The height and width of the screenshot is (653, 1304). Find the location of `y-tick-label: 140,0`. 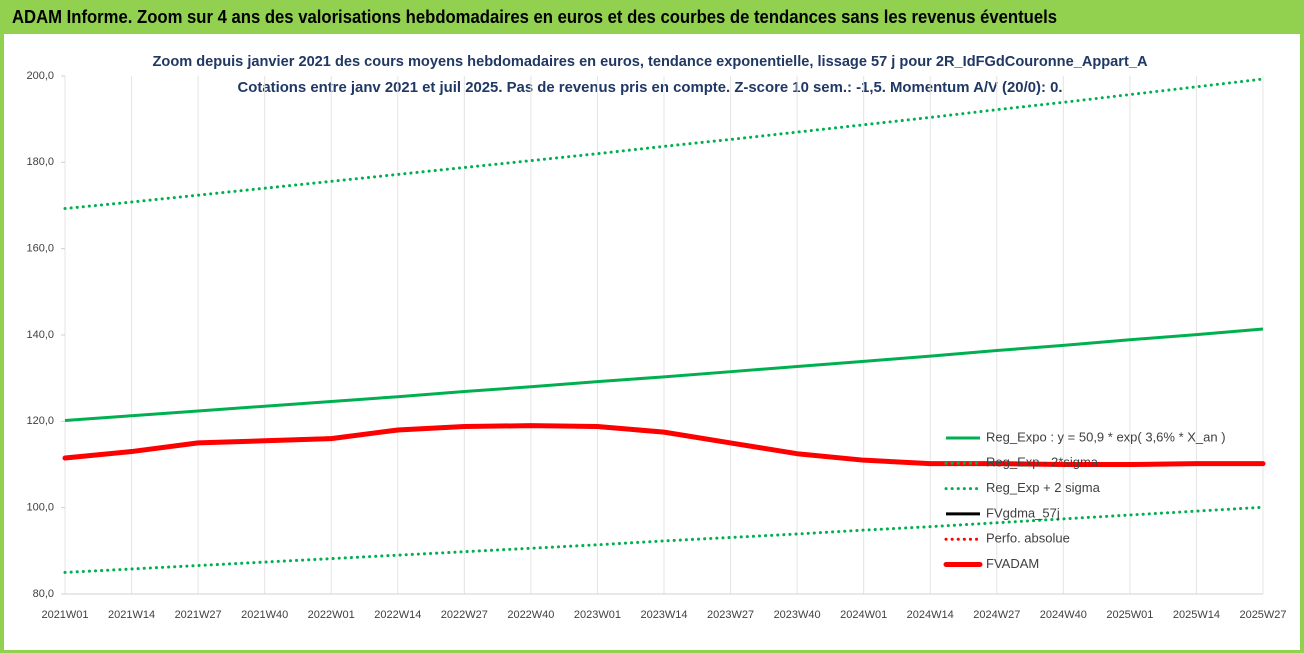

y-tick-label: 140,0 is located at coordinates (40, 335).